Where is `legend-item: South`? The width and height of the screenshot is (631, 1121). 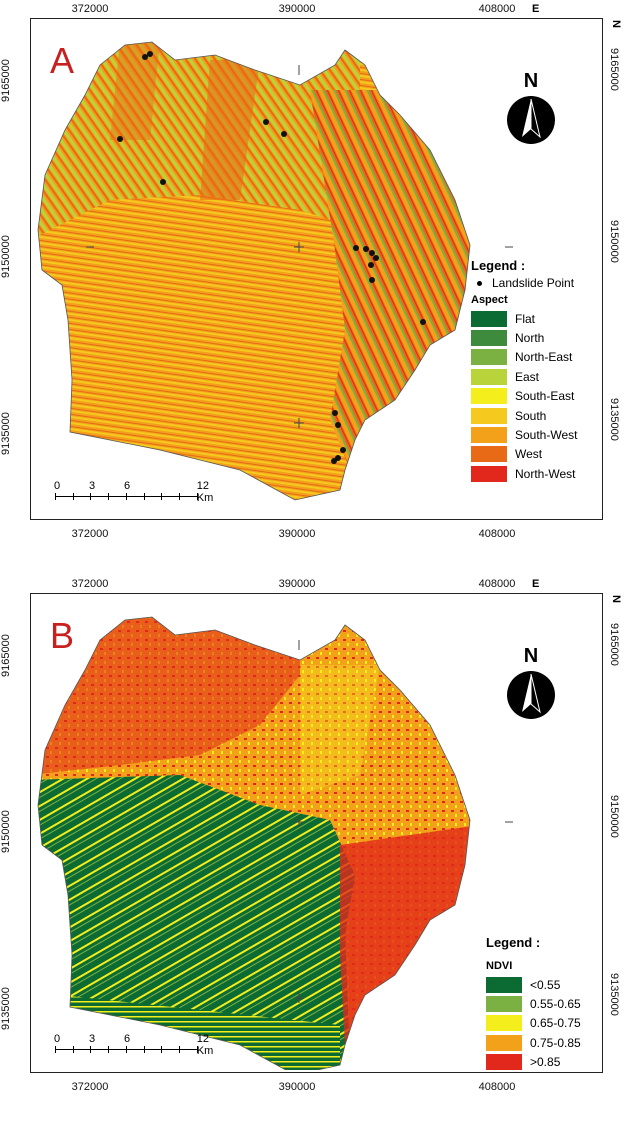 legend-item: South is located at coordinates (524, 415).